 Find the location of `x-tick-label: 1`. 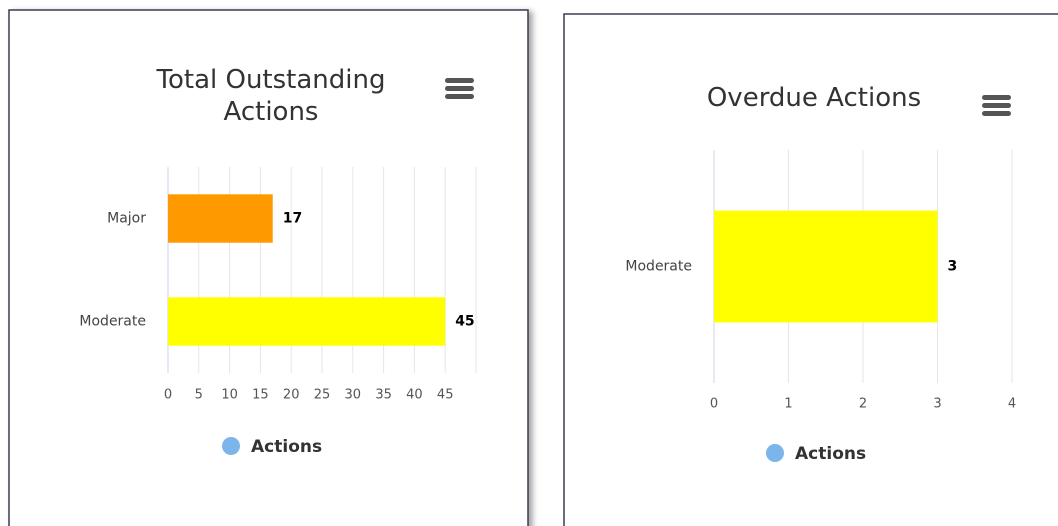

x-tick-label: 1 is located at coordinates (788, 404).